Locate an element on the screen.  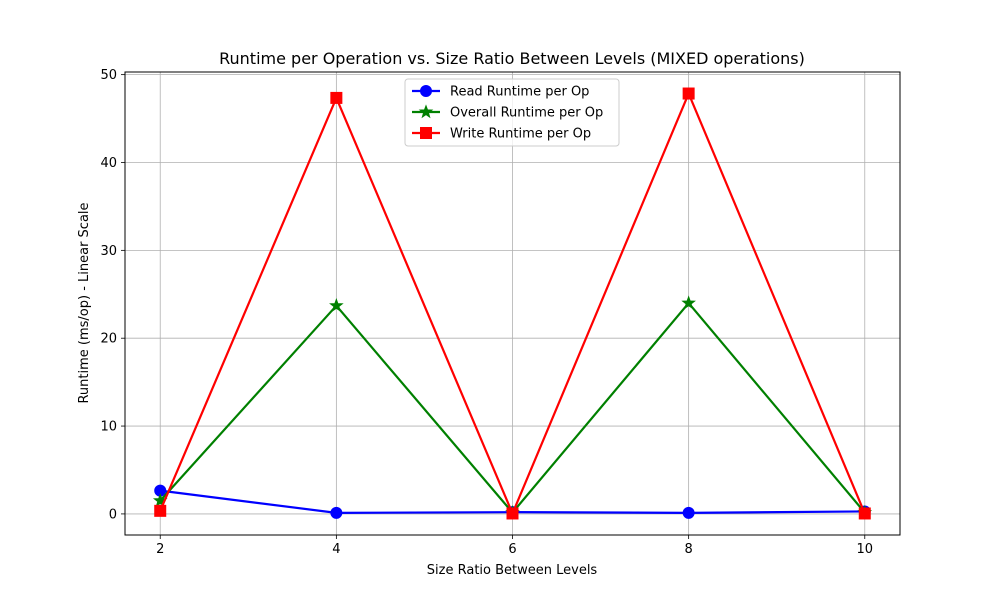
y-tick-label: 30 is located at coordinates (108, 251).